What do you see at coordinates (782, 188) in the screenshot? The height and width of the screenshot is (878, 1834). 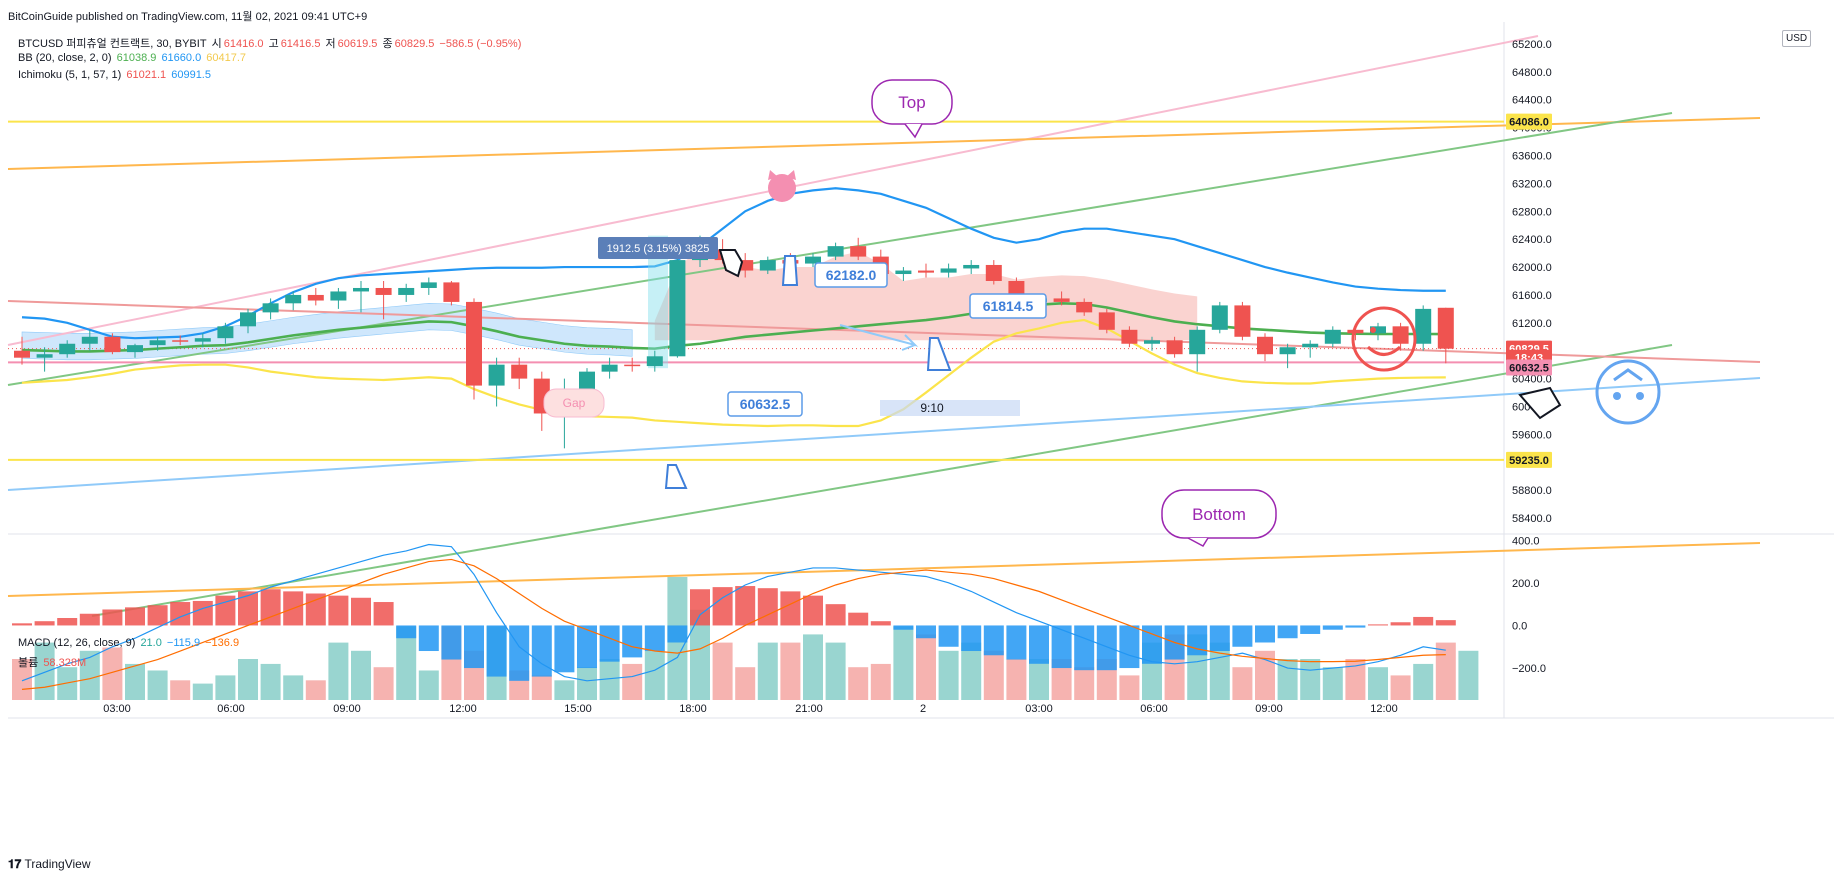 I see `pig-face-icon` at bounding box center [782, 188].